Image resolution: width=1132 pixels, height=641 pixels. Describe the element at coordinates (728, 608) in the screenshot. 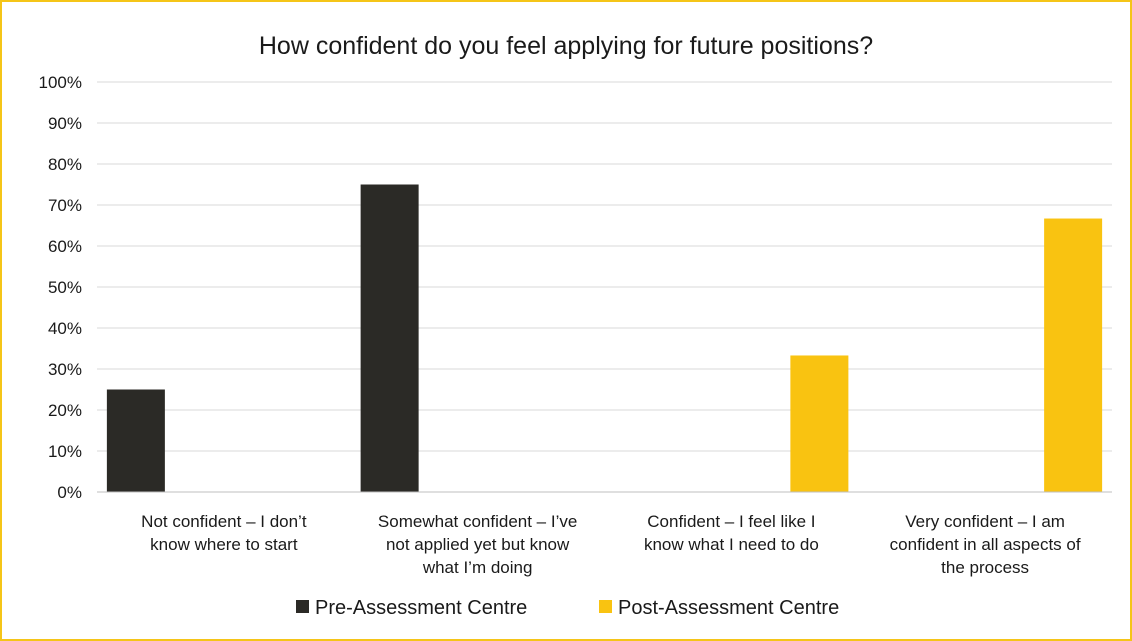

I see `legend-label: Post-Assessment Centre` at that location.